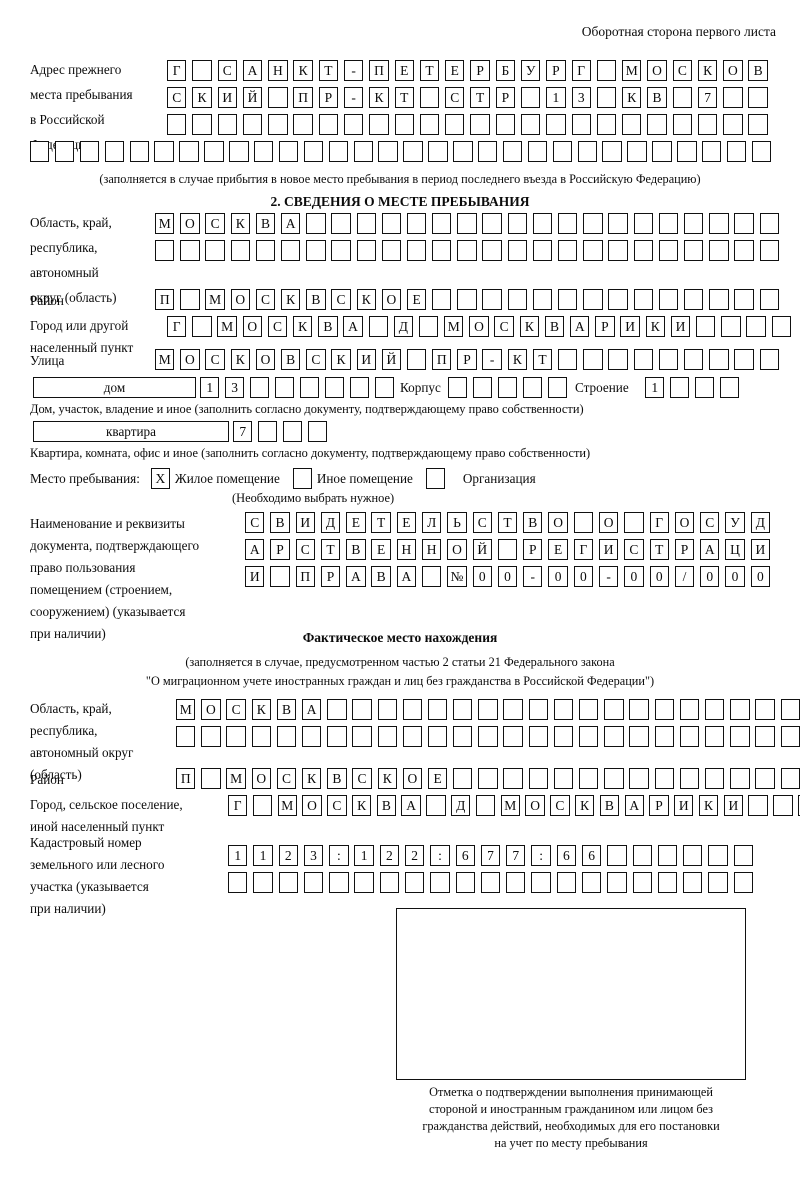 The width and height of the screenshot is (800, 1180). What do you see at coordinates (558, 576) in the screenshot?
I see `form-cell: 0` at bounding box center [558, 576].